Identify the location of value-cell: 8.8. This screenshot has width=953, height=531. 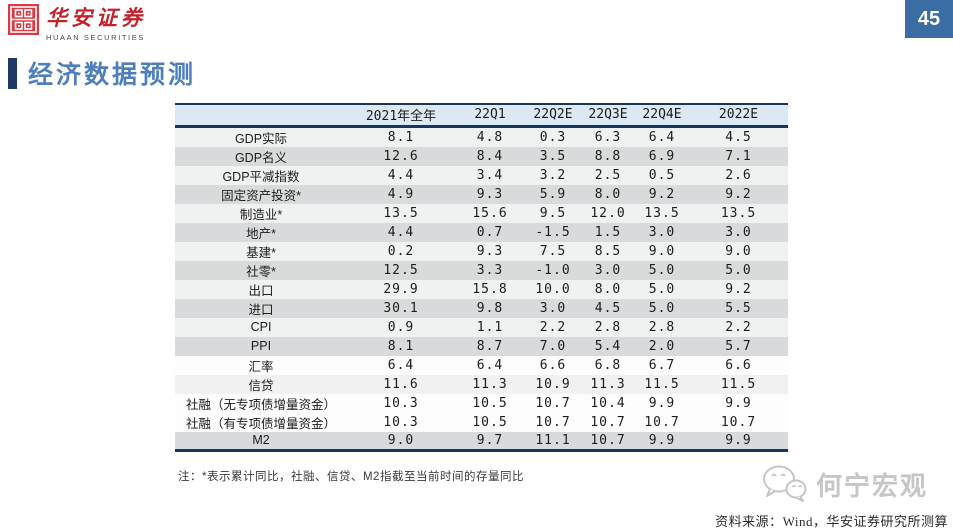
(608, 156).